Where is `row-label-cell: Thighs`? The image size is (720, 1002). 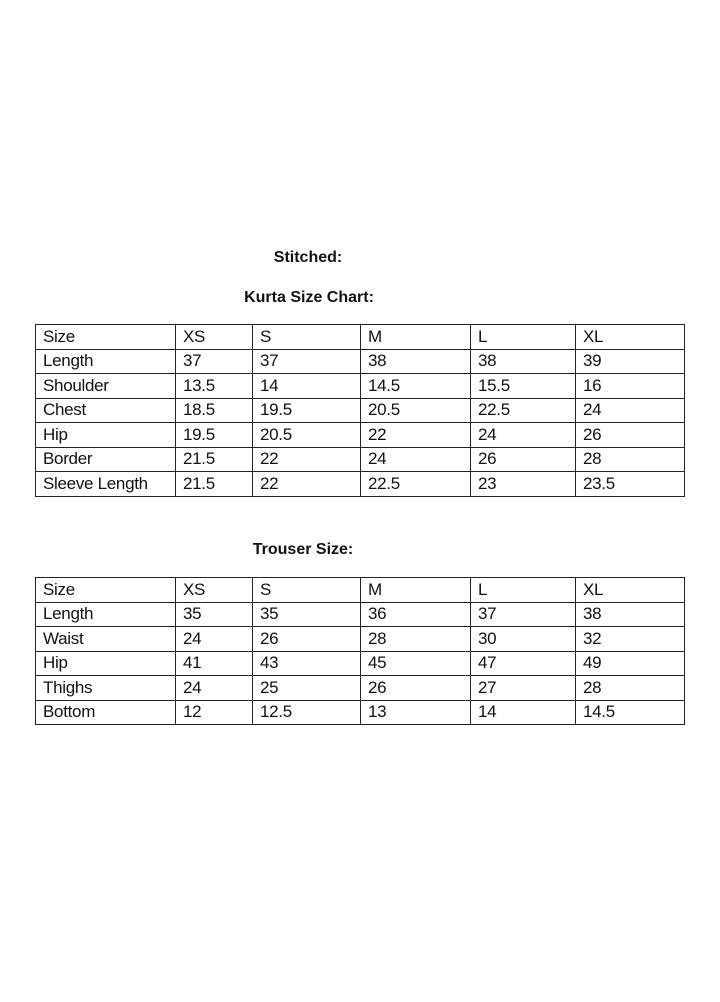 row-label-cell: Thighs is located at coordinates (105, 688).